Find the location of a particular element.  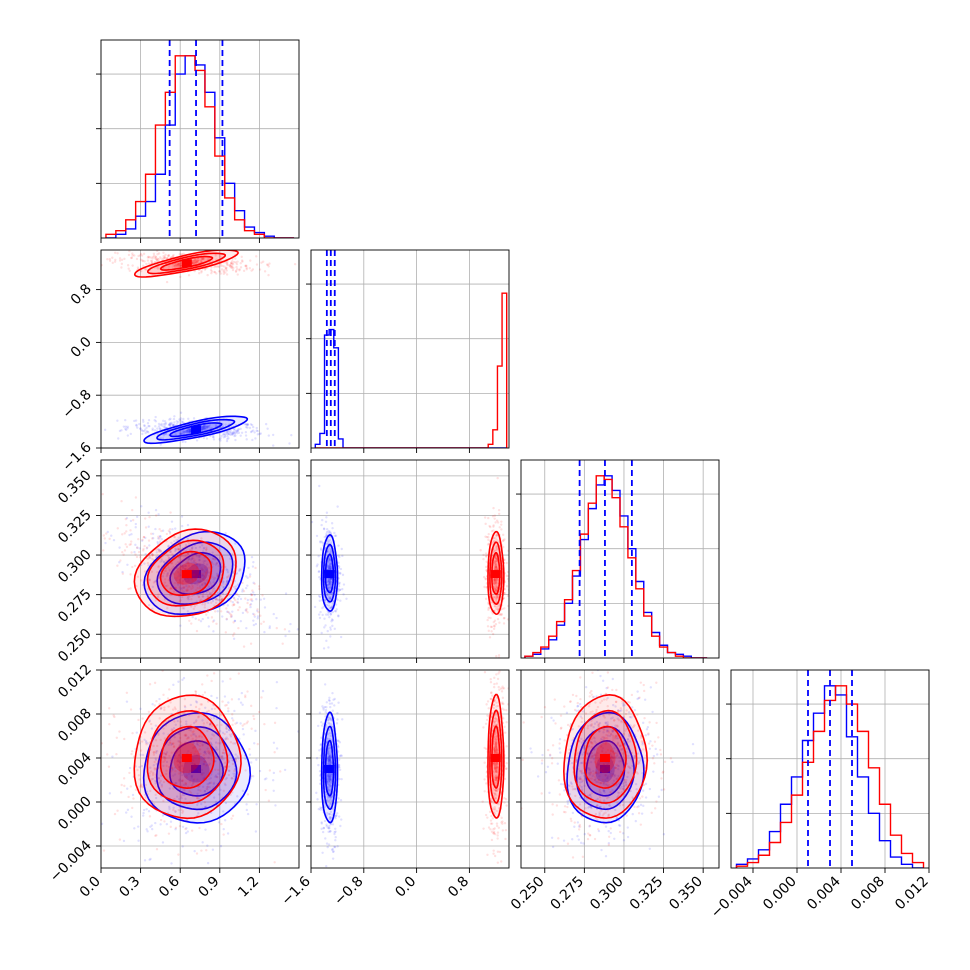

density-group is located at coordinates (412, 769).